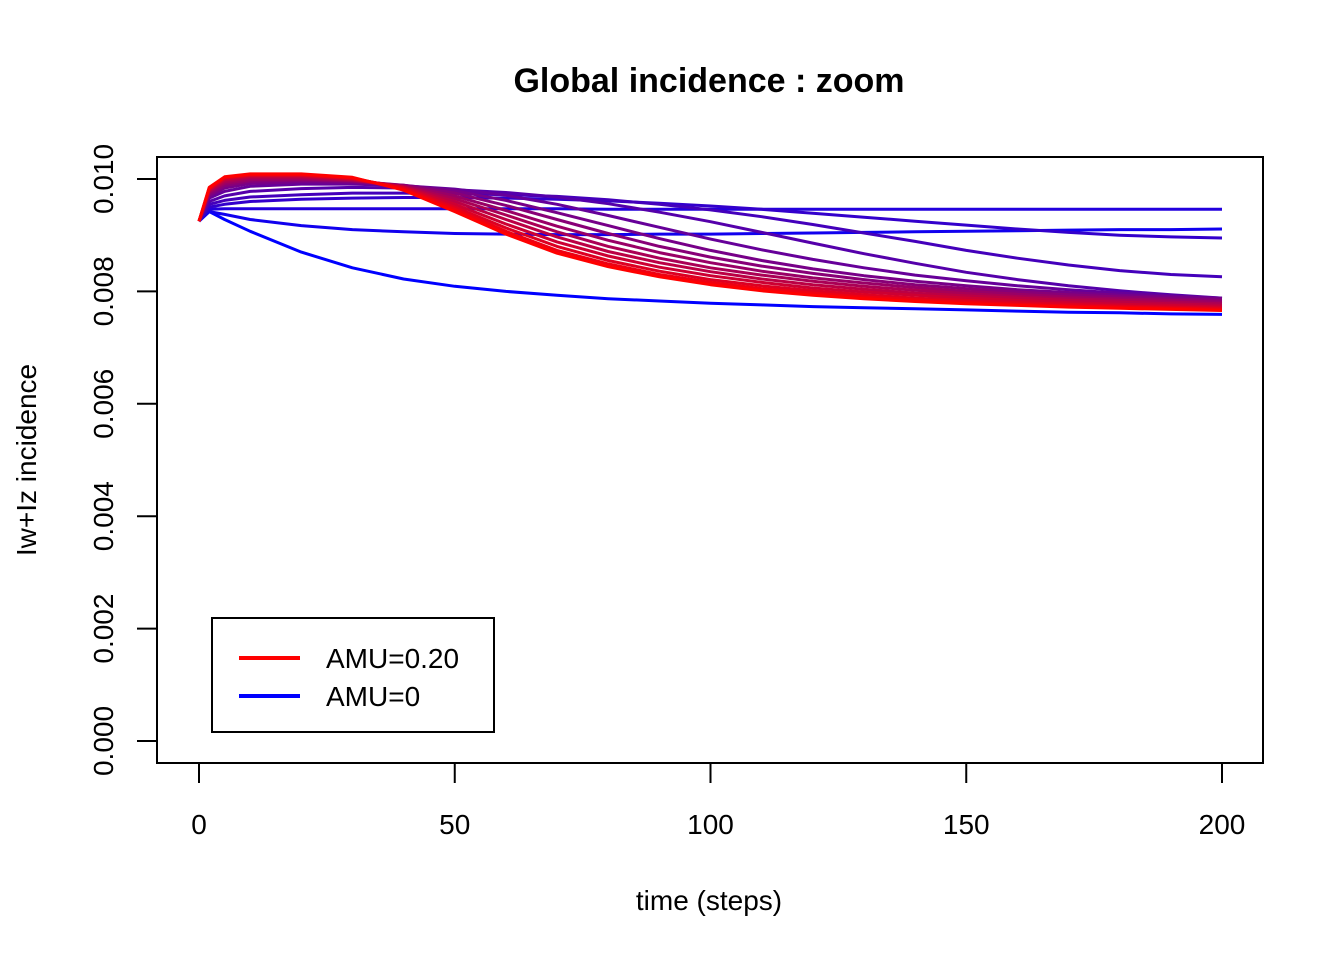 The width and height of the screenshot is (1344, 960). I want to click on series-layer, so click(710, 244).